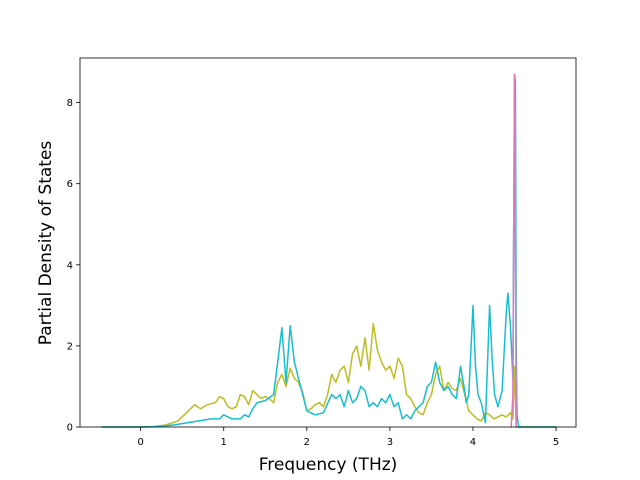 The image size is (640, 480). Describe the element at coordinates (70, 103) in the screenshot. I see `y-tick-label: 8` at that location.